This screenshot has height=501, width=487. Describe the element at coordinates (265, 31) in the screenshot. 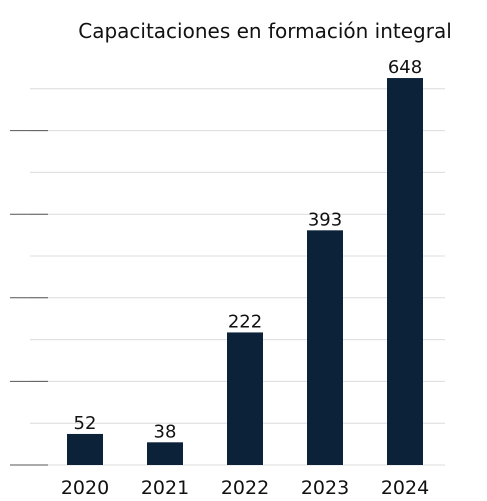

I see `chart-title: Capacitaciones en formación integral` at that location.